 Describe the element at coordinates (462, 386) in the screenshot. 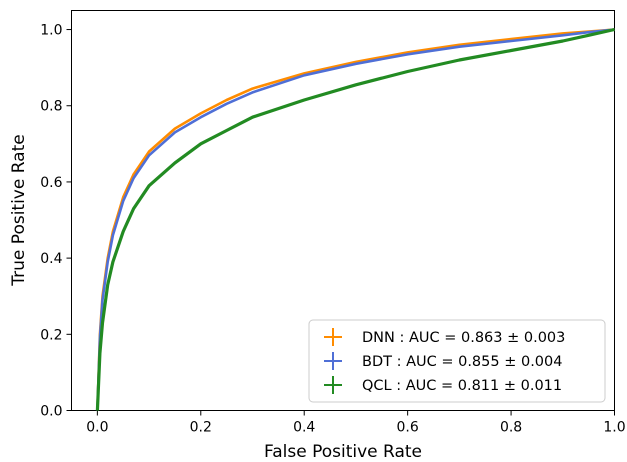

I see `legend-label: QCL : AUC = 0.811 ± 0.011` at that location.